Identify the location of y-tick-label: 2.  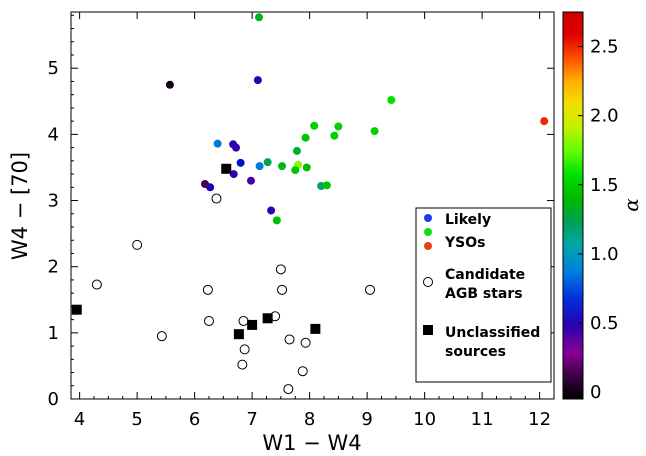
(53, 267).